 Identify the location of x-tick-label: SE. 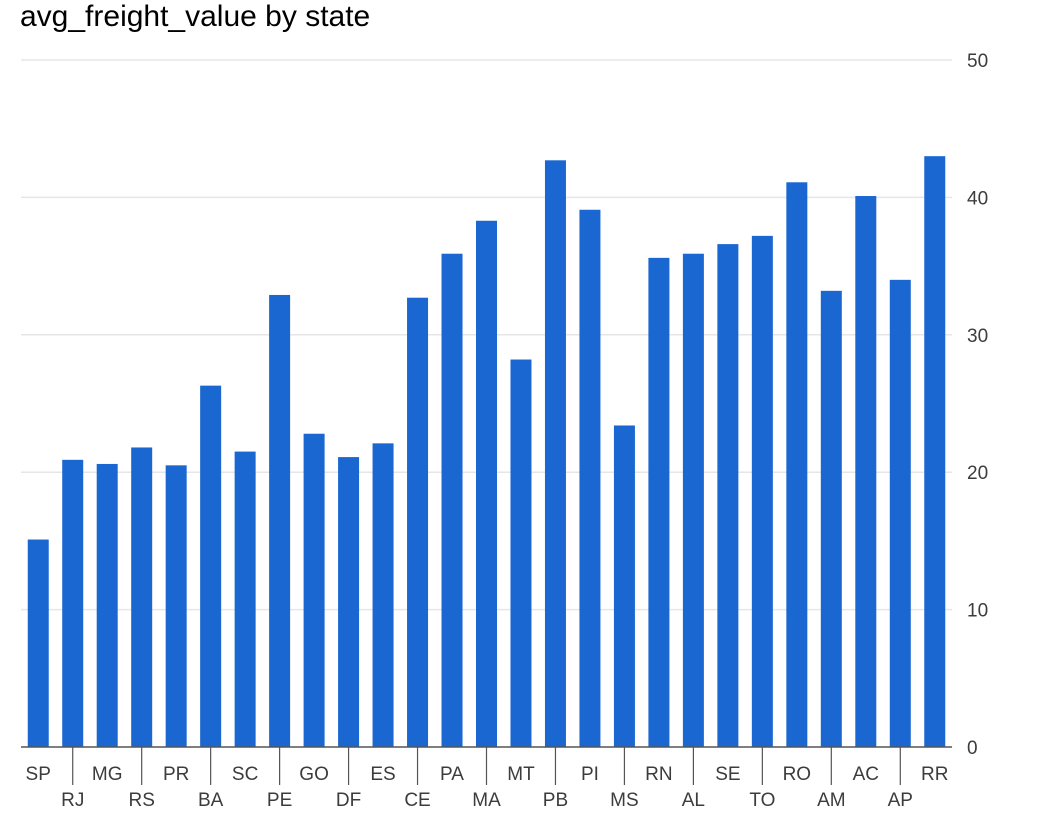
(727, 774).